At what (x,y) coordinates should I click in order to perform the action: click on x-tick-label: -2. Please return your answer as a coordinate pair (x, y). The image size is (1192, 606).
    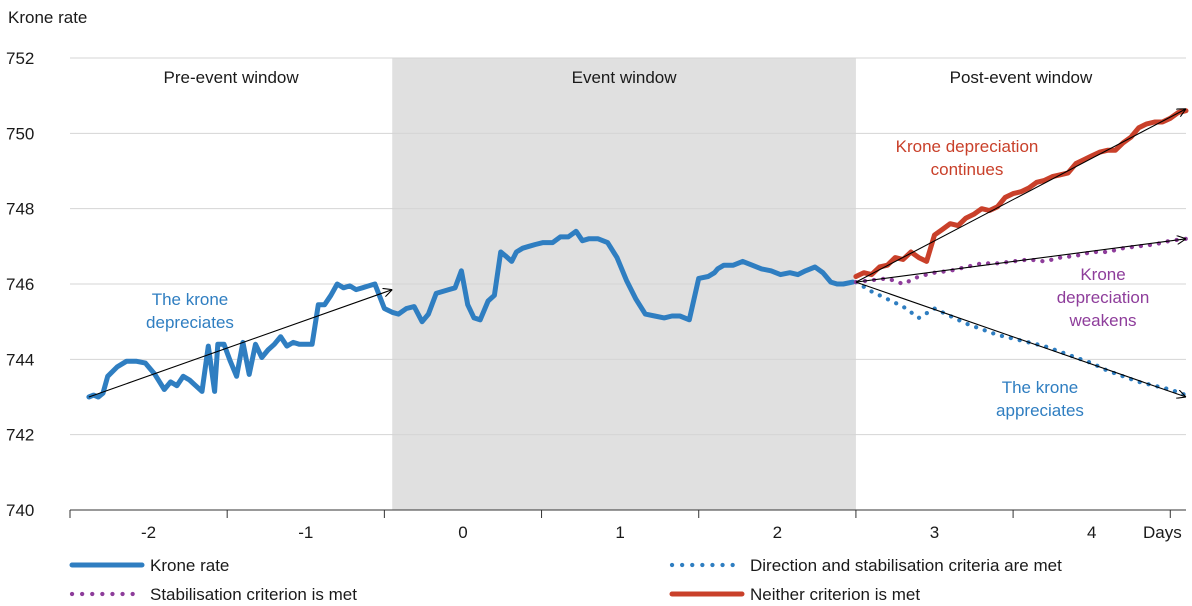
    Looking at the image, I should click on (148, 532).